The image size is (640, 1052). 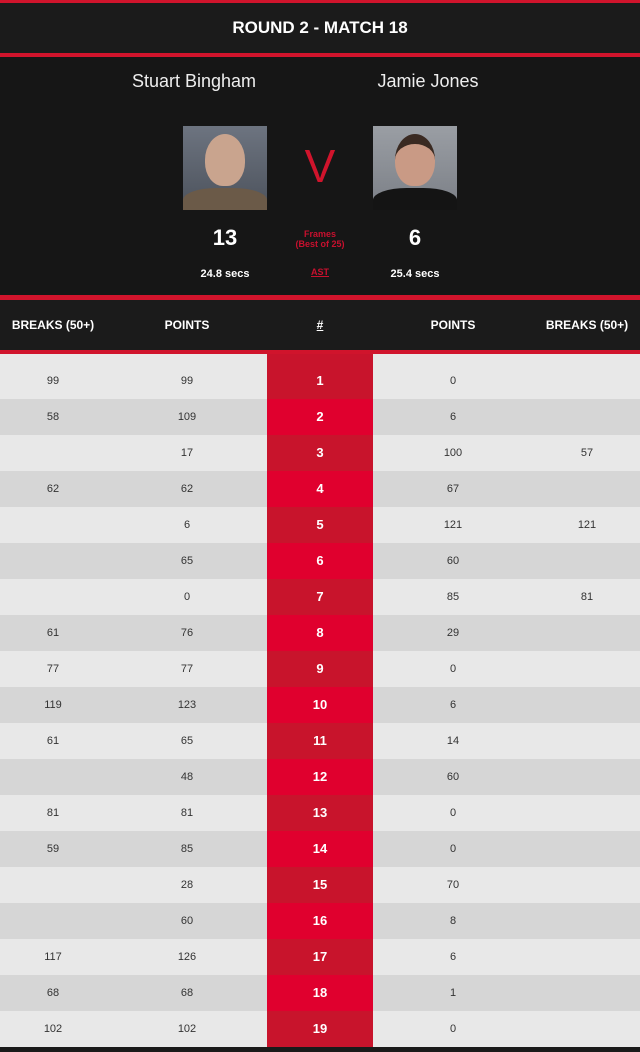 What do you see at coordinates (320, 55) in the screenshot?
I see `divider` at bounding box center [320, 55].